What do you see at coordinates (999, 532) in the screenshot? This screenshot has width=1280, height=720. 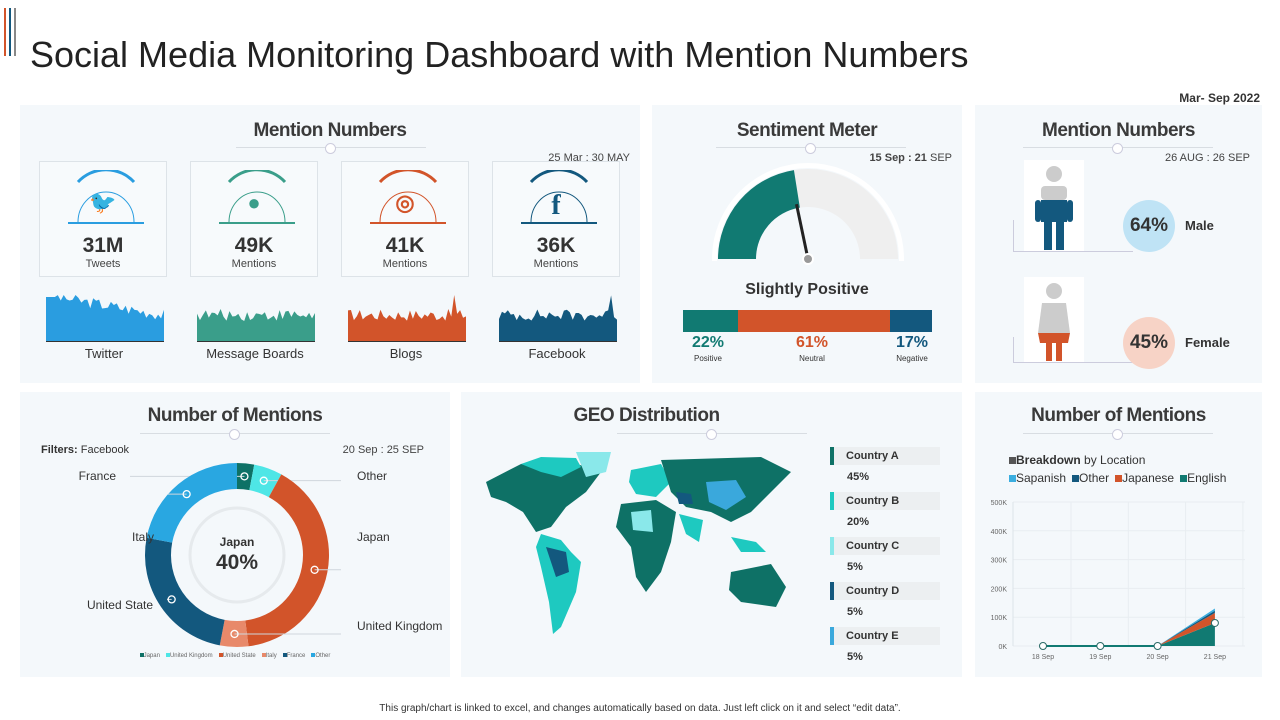 I see `y-tick-label: 400K` at bounding box center [999, 532].